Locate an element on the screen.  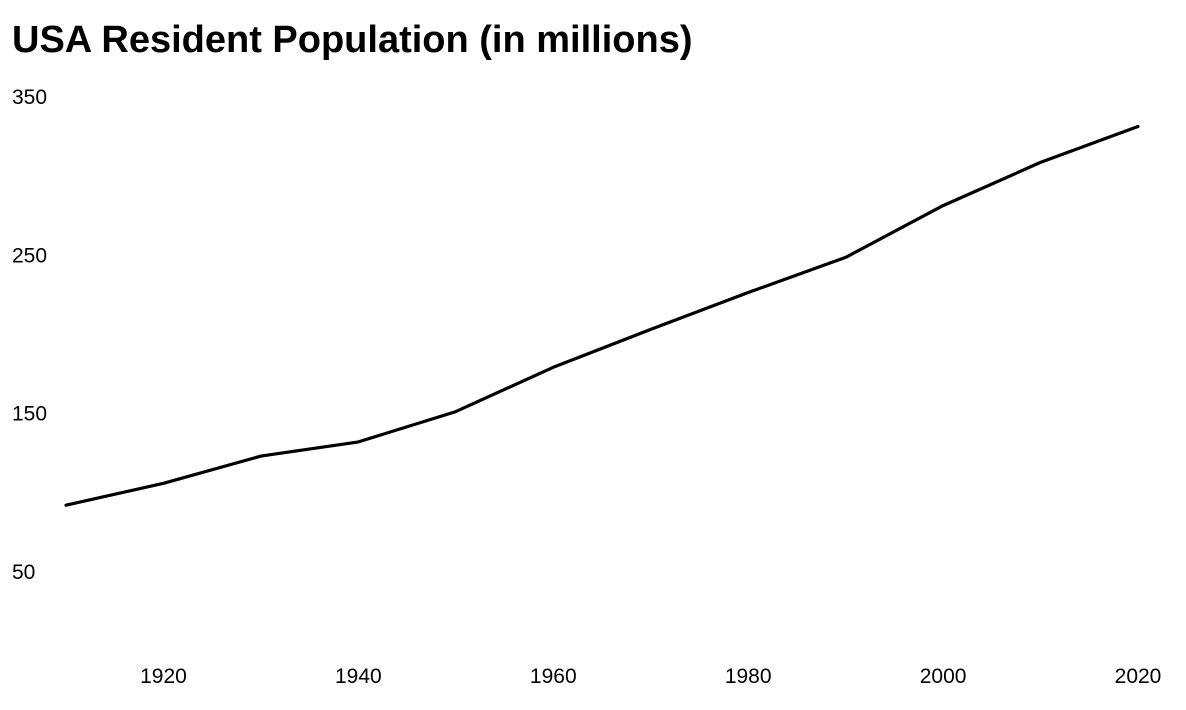
x-axis-ticks: 1920 1940 1960 1980 2000 2020 is located at coordinates (650, 676).